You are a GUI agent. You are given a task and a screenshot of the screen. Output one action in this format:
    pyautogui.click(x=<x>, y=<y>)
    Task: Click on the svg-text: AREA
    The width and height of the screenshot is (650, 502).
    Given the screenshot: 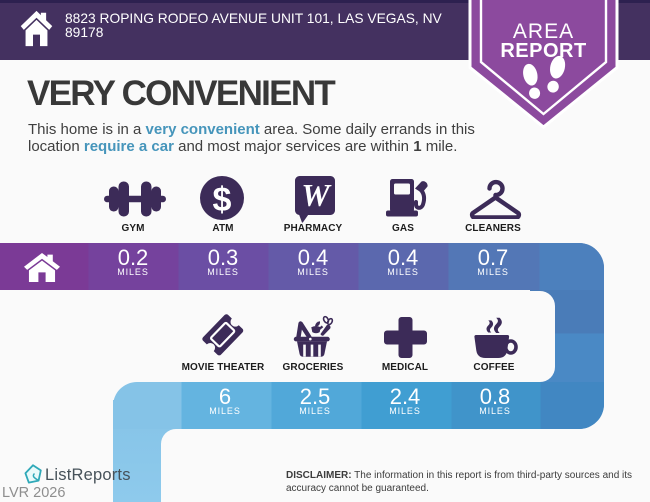 What is the action you would take?
    pyautogui.click(x=543, y=31)
    